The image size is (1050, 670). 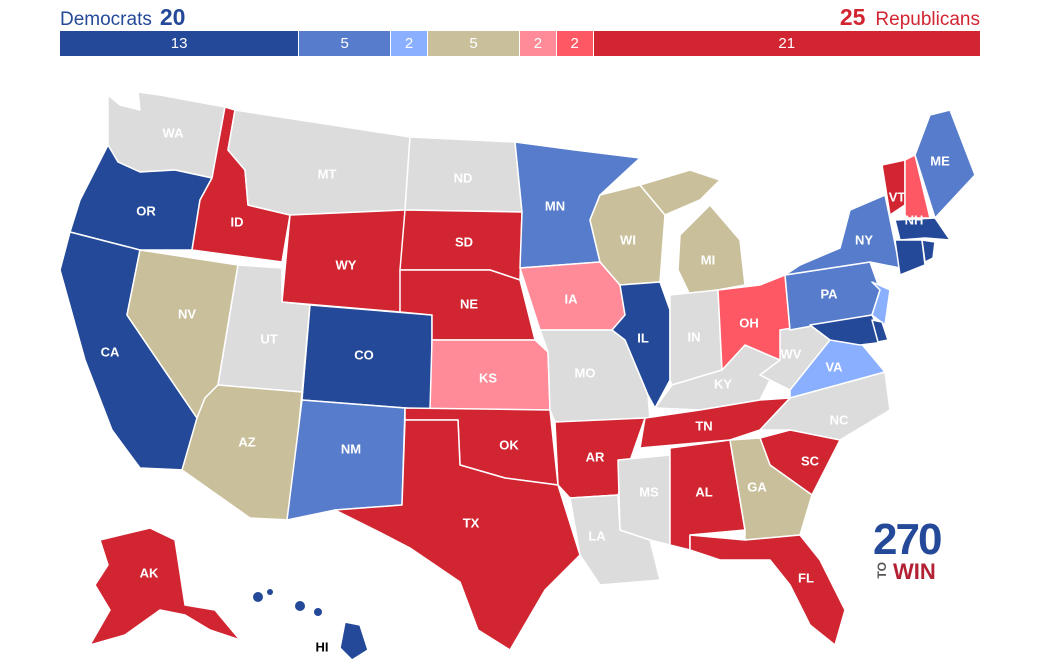 I want to click on label-VA: VA, so click(x=834, y=366).